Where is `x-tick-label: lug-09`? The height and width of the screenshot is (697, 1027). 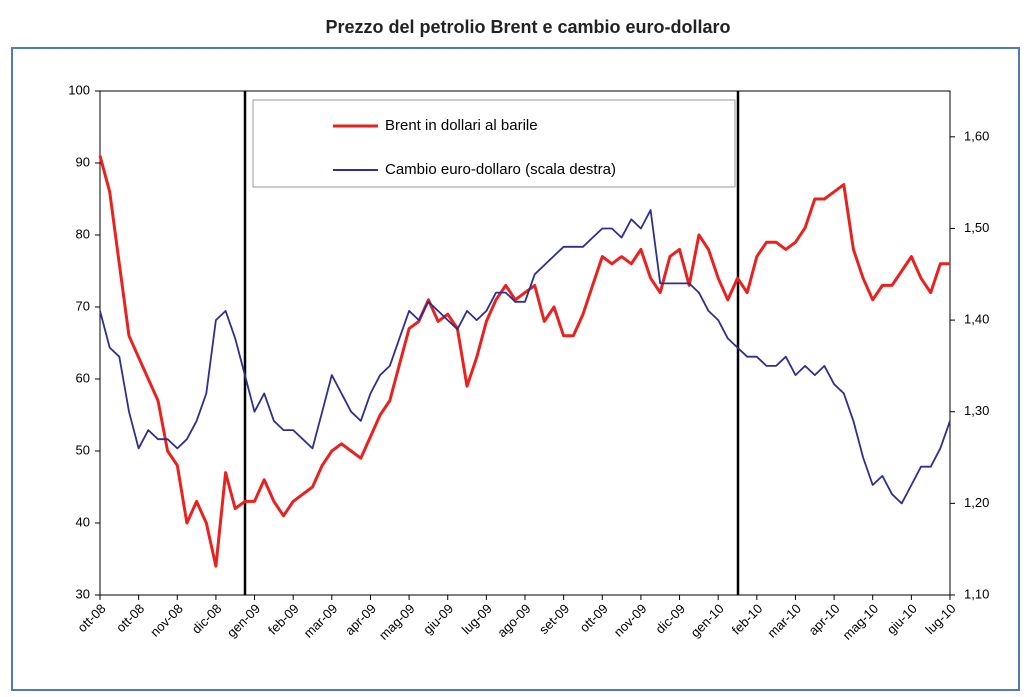
x-tick-label: lug-09 is located at coordinates (477, 619).